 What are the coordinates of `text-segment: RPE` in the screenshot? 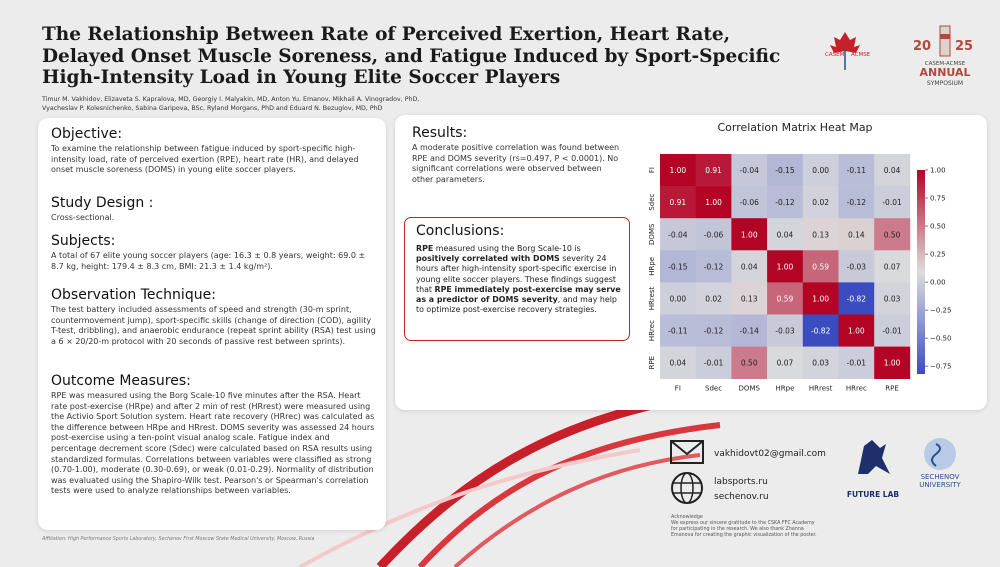 It's located at (425, 248).